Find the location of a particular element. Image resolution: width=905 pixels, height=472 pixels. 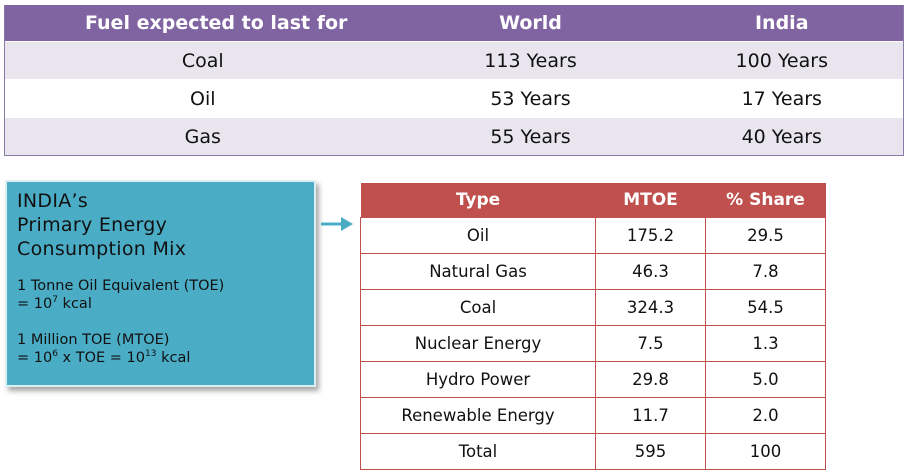

toe-exponent: 7 is located at coordinates (55, 300).